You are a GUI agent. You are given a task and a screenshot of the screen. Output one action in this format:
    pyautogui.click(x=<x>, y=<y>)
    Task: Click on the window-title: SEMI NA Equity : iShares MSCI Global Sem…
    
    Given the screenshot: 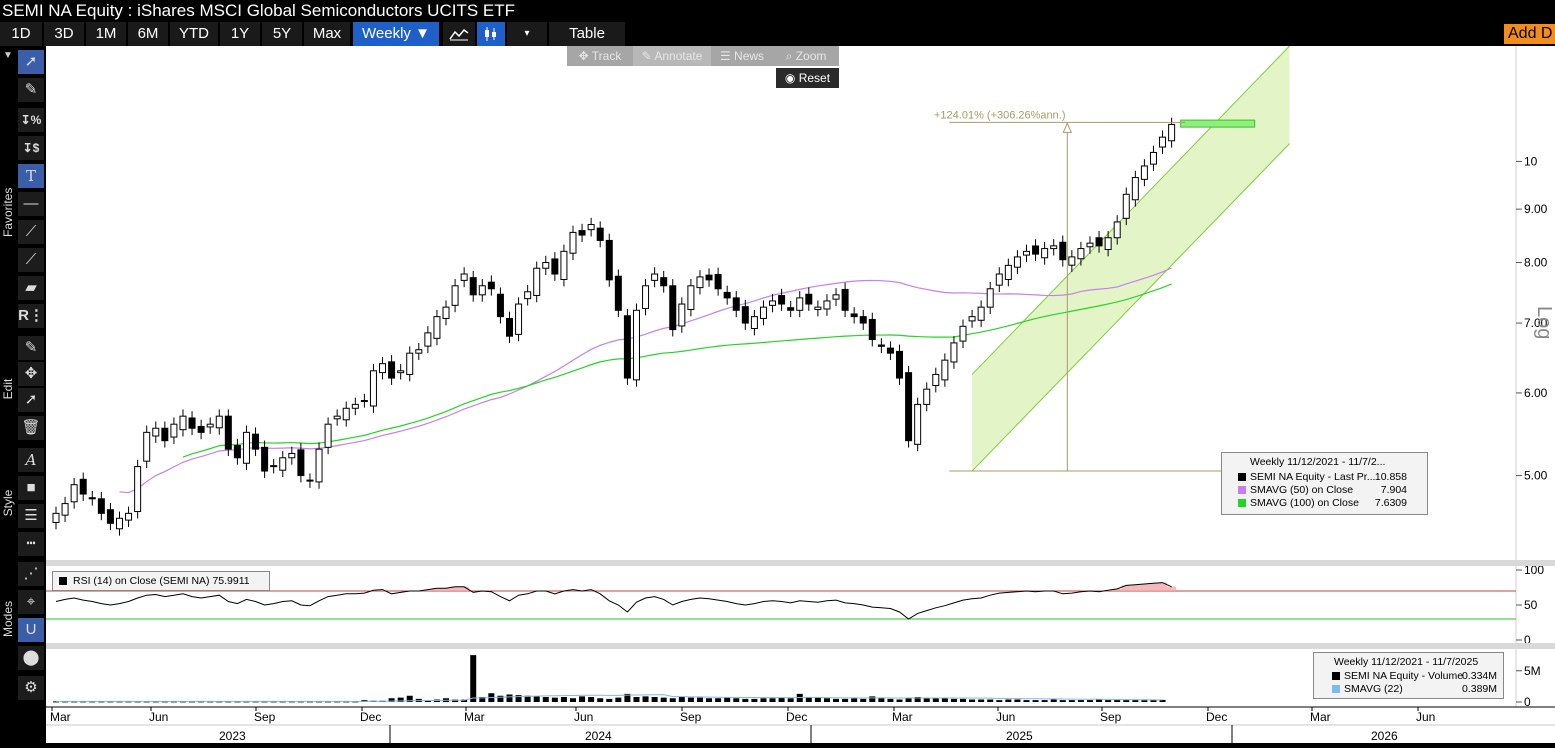 What is the action you would take?
    pyautogui.click(x=258, y=10)
    